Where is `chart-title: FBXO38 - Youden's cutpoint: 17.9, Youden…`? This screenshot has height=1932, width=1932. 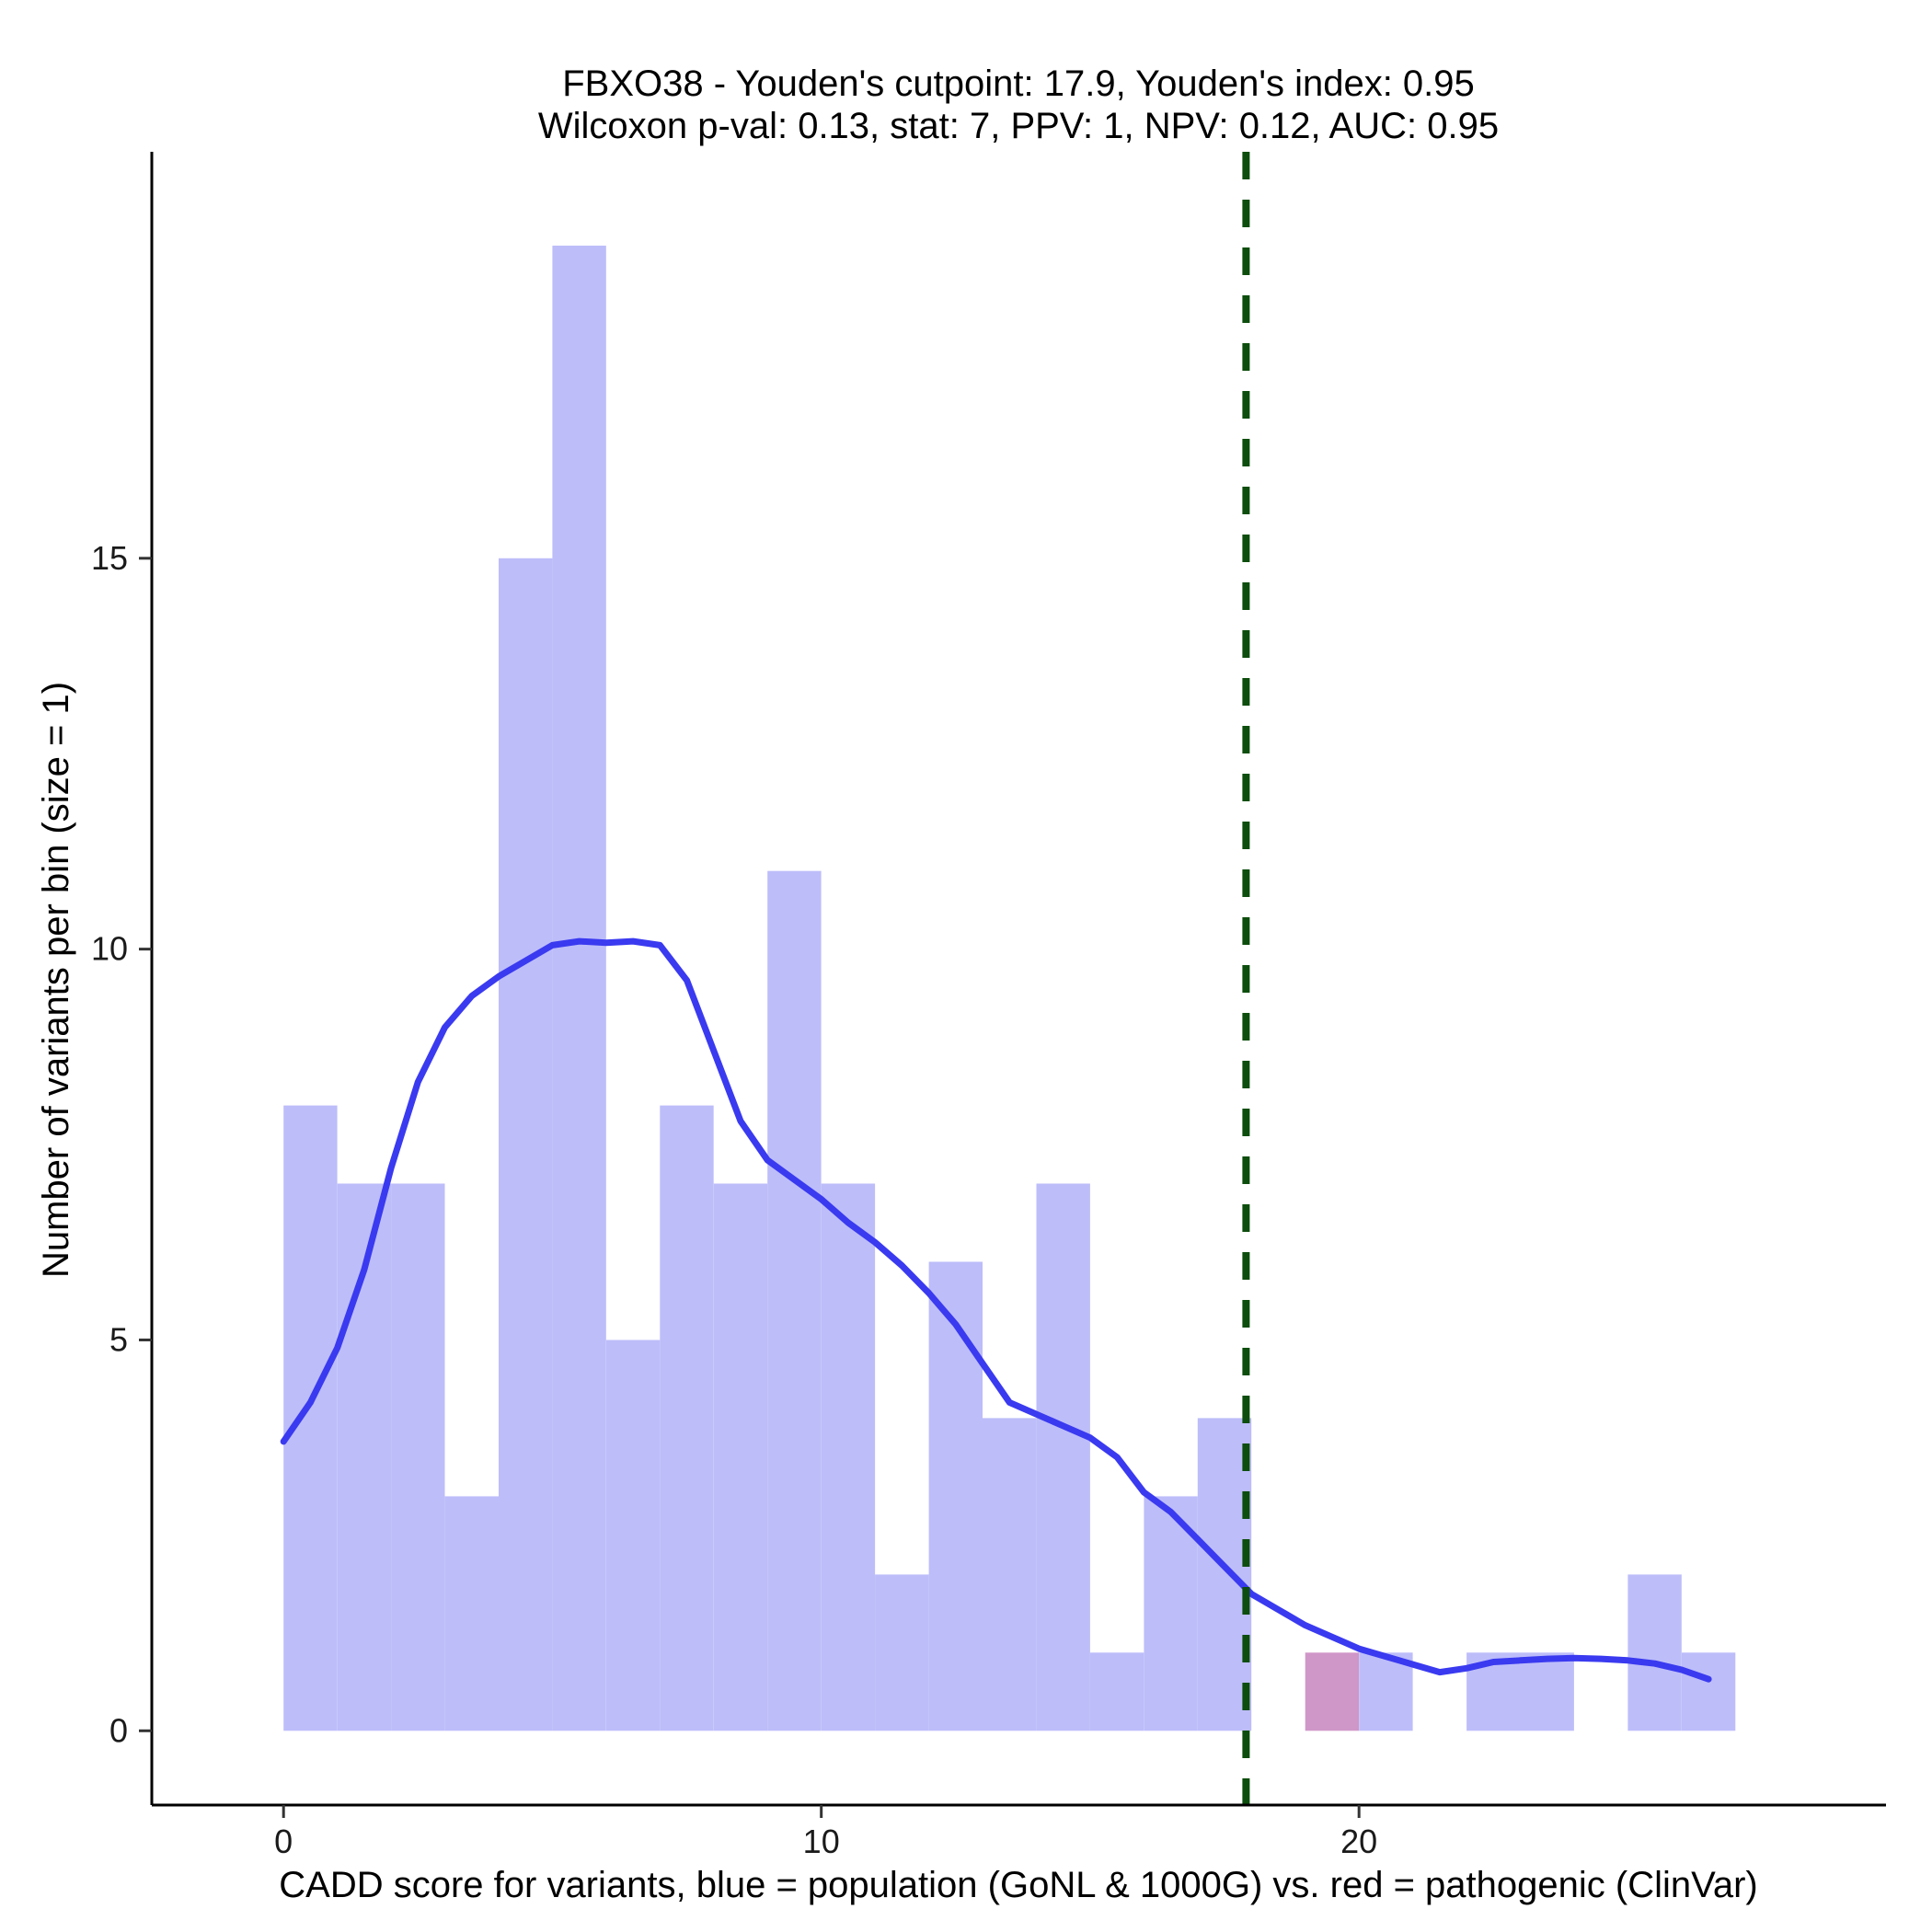 chart-title: FBXO38 - Youden's cutpoint: 17.9, Youden… is located at coordinates (1018, 83).